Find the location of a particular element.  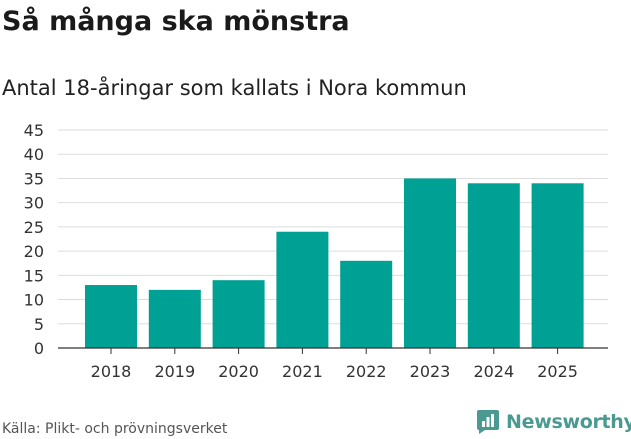

x-axis-tick-labels: 2018 2019 2020 2021 2022 2023 2024 2025 is located at coordinates (334, 364).